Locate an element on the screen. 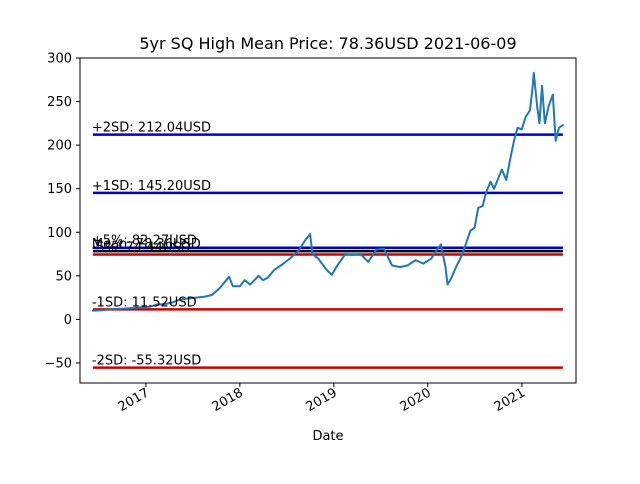  reference-line-label: -2SD: -55.32USD is located at coordinates (146, 361).